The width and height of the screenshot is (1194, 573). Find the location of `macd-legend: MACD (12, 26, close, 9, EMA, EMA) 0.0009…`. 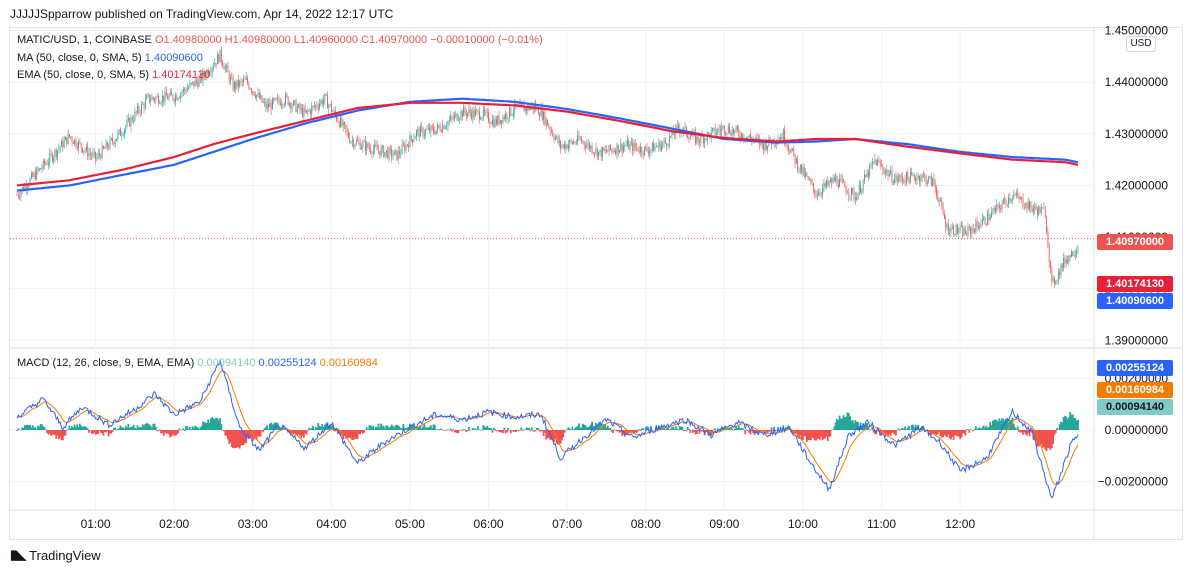

macd-legend: MACD (12, 26, close, 9, EMA, EMA) 0.0009… is located at coordinates (197, 363).